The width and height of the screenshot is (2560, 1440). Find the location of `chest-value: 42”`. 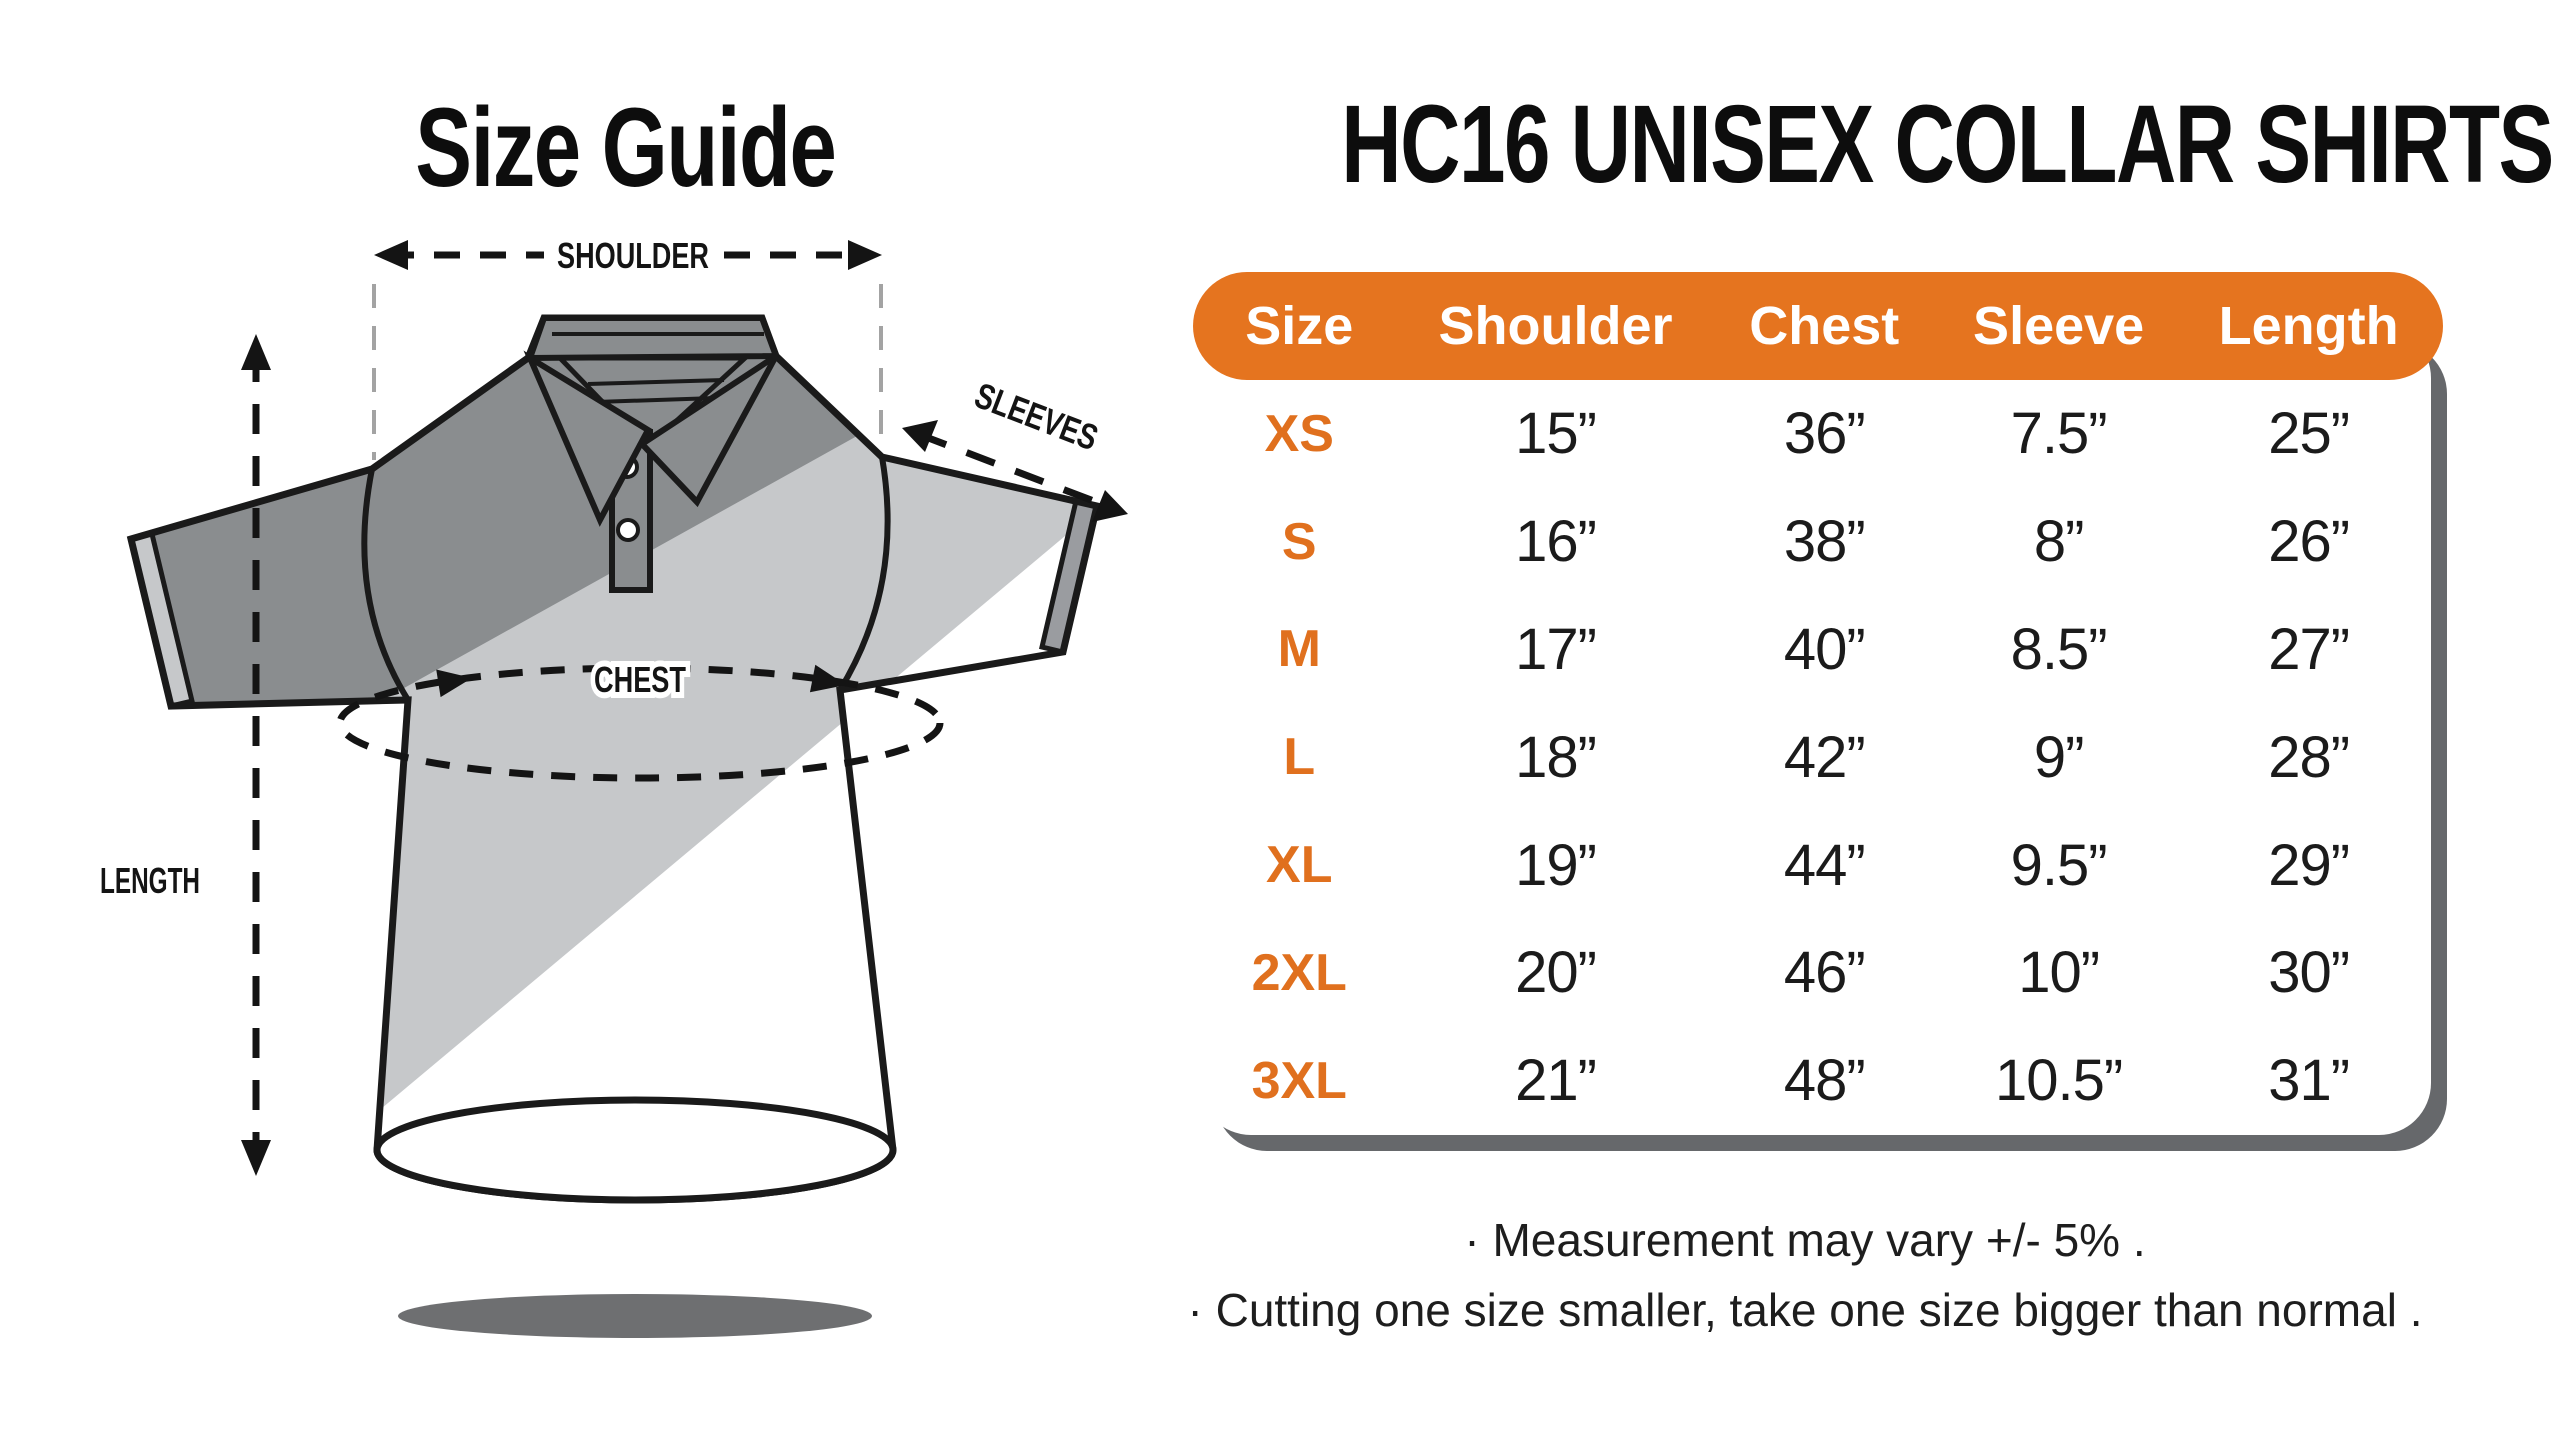

chest-value: 42” is located at coordinates (1824, 757).